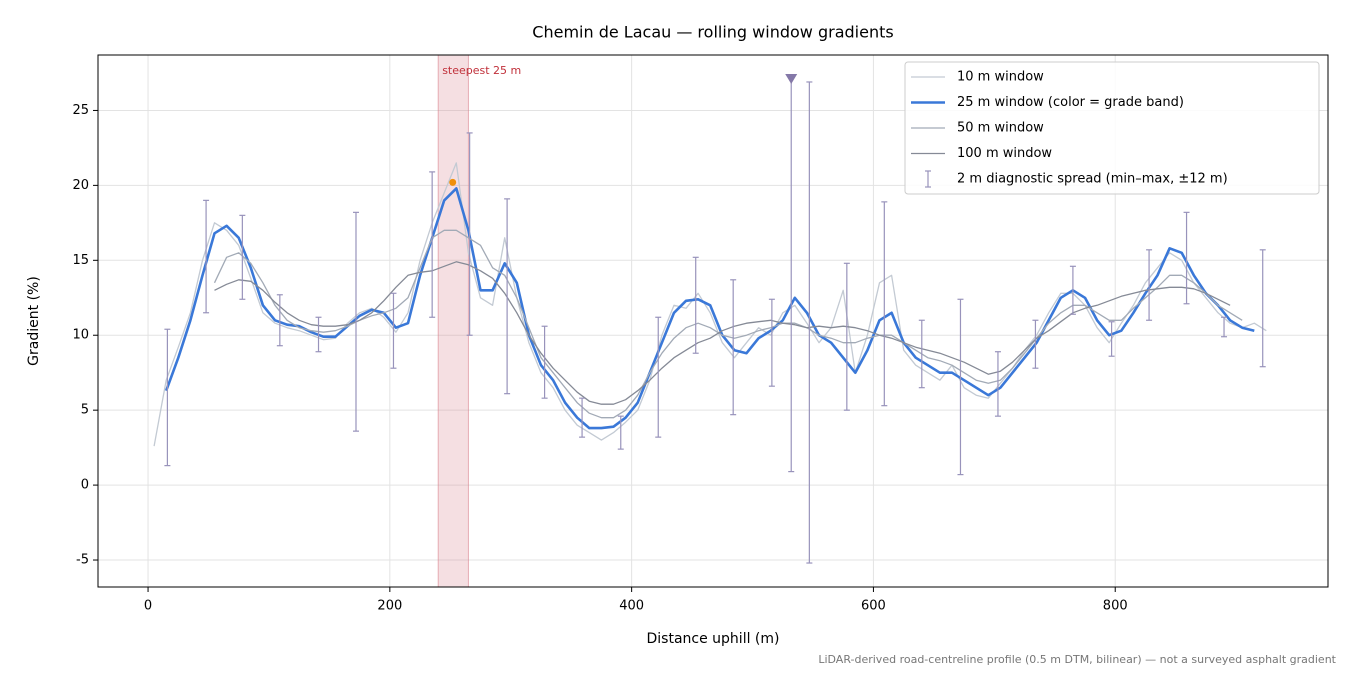  Describe the element at coordinates (1070, 102) in the screenshot. I see `legend-label: 25 m window (color = grade band)` at that location.